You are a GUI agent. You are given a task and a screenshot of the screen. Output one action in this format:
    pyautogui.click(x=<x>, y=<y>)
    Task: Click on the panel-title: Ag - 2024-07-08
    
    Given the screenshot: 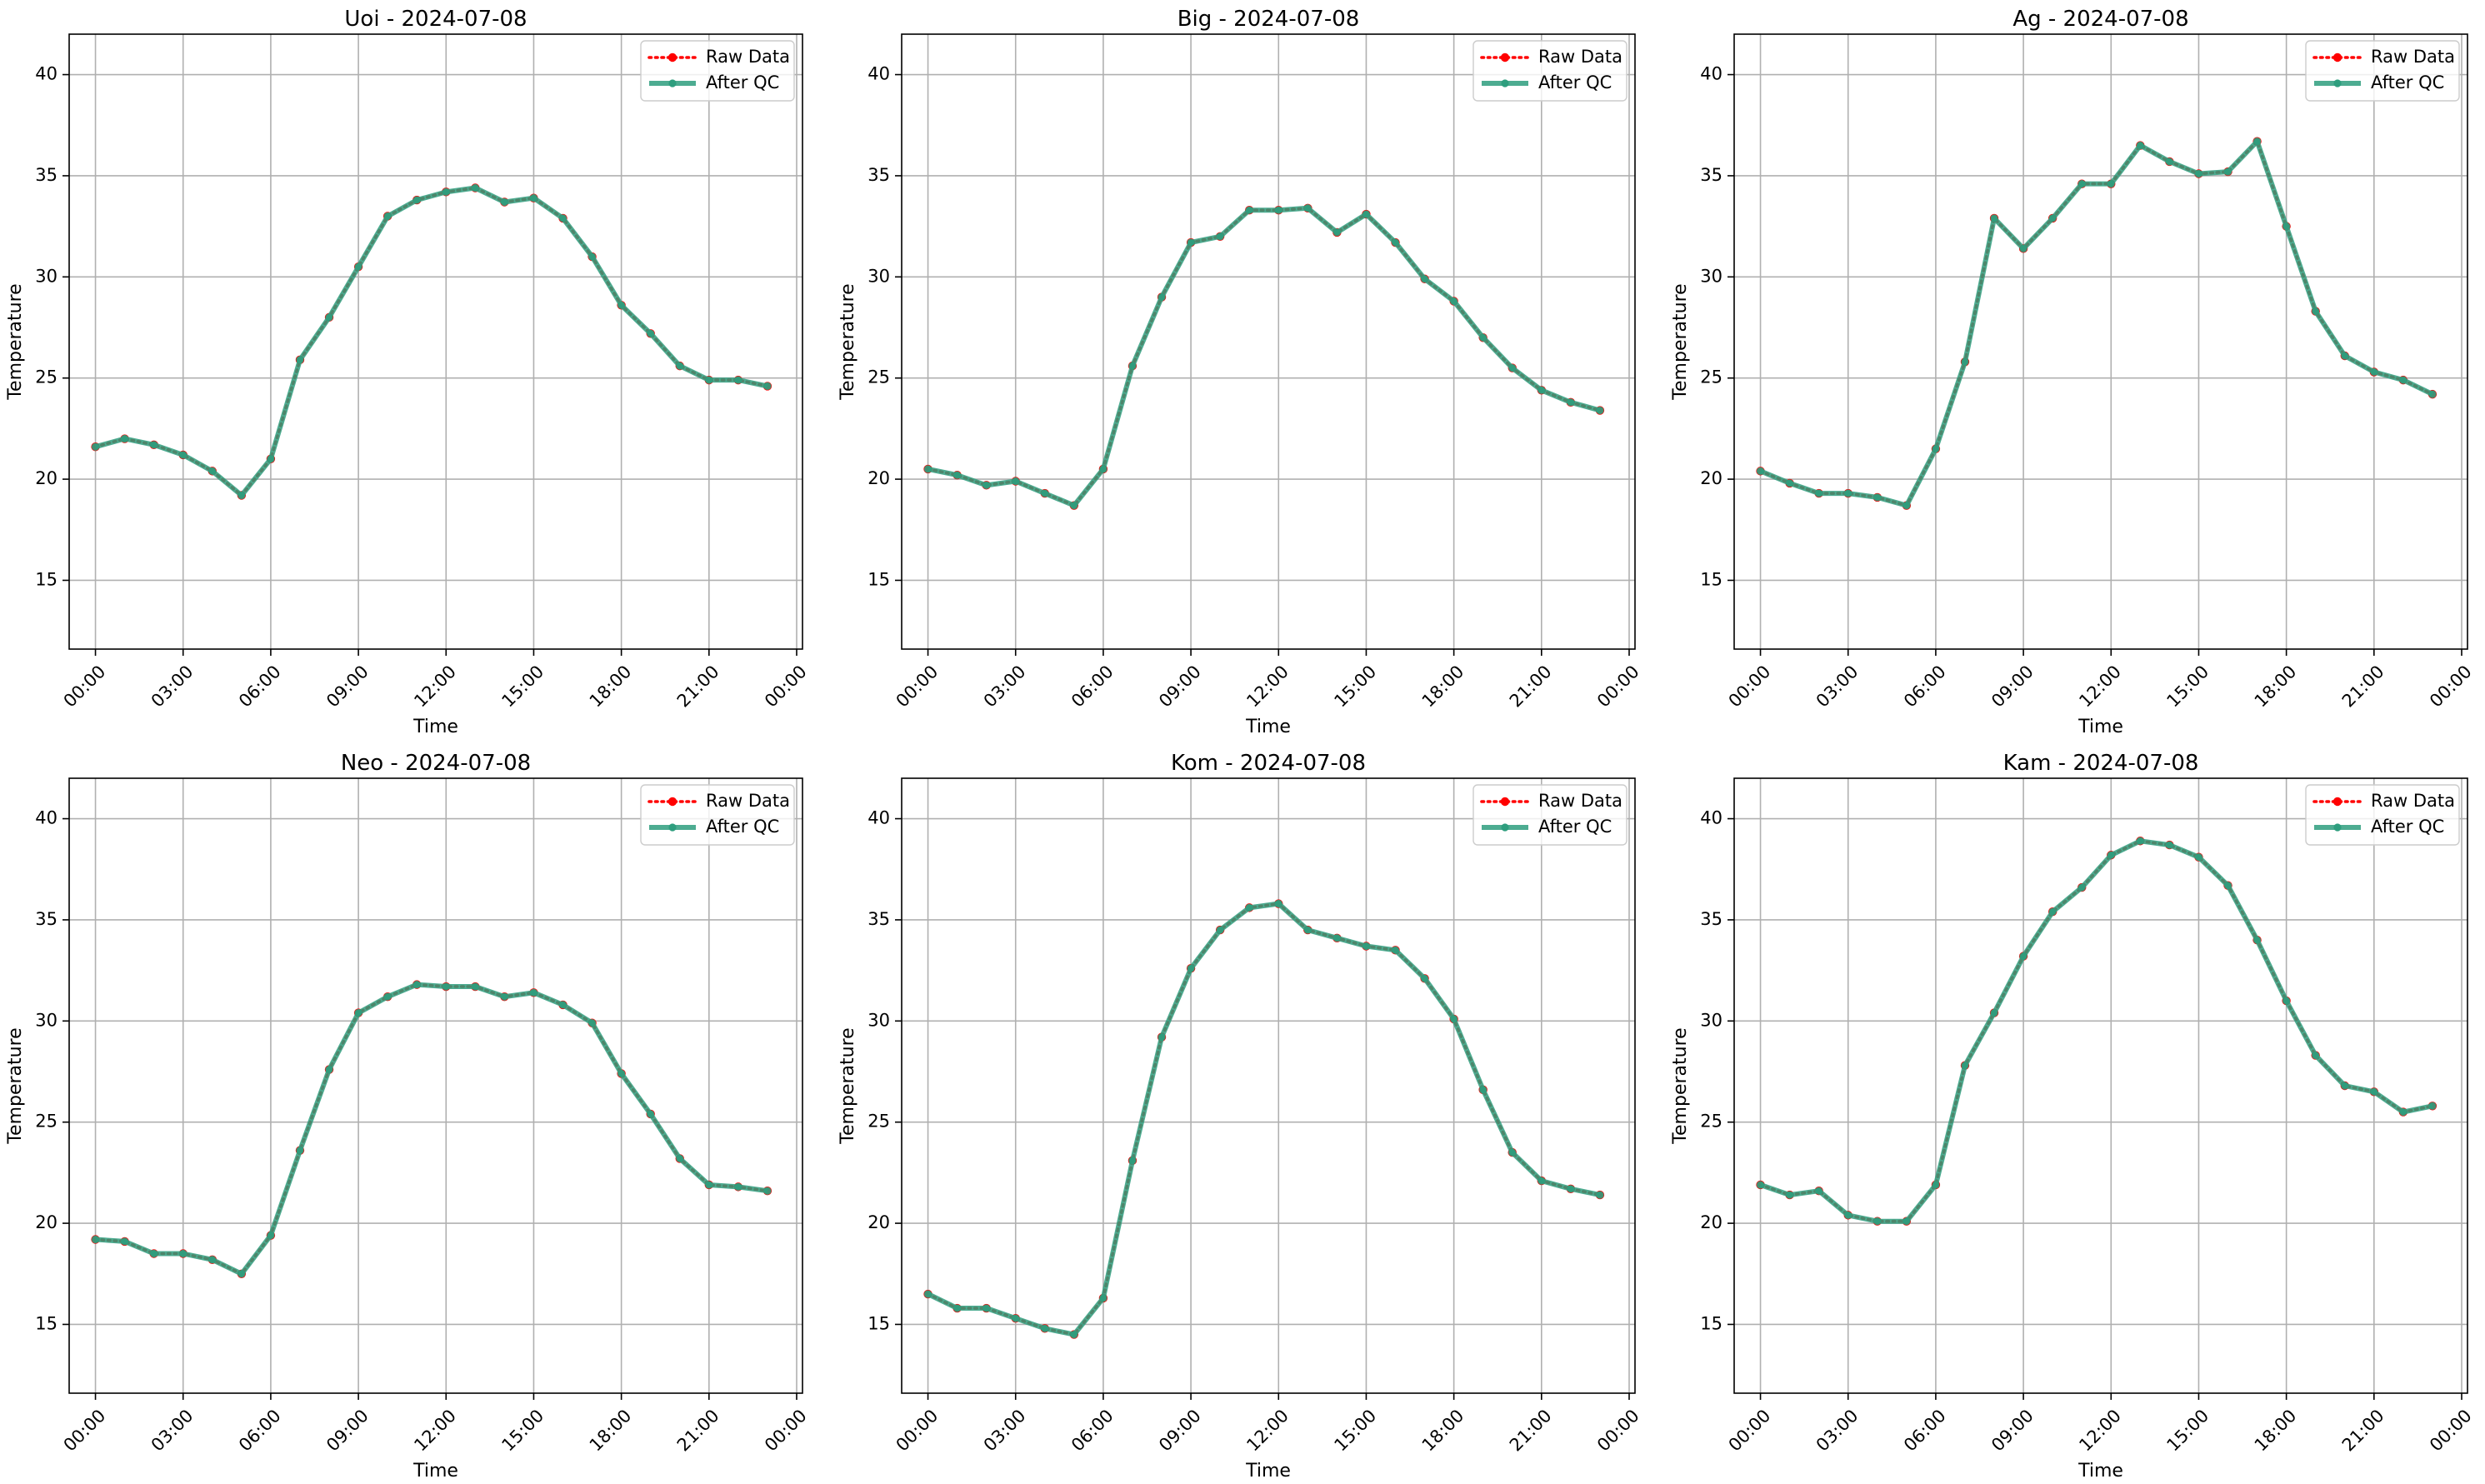 What is the action you would take?
    pyautogui.click(x=2100, y=19)
    